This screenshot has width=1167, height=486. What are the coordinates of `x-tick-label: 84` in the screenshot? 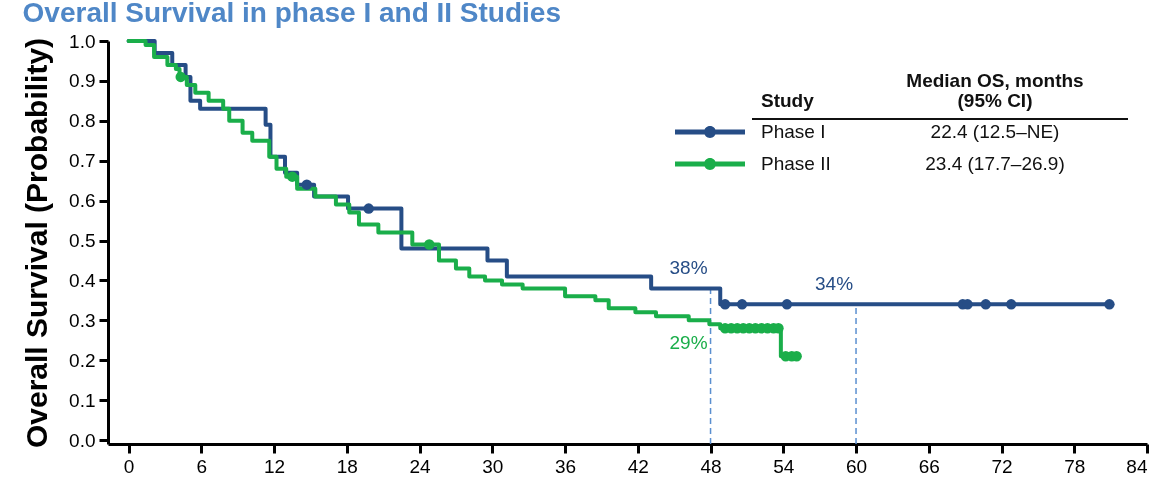 It's located at (1137, 466).